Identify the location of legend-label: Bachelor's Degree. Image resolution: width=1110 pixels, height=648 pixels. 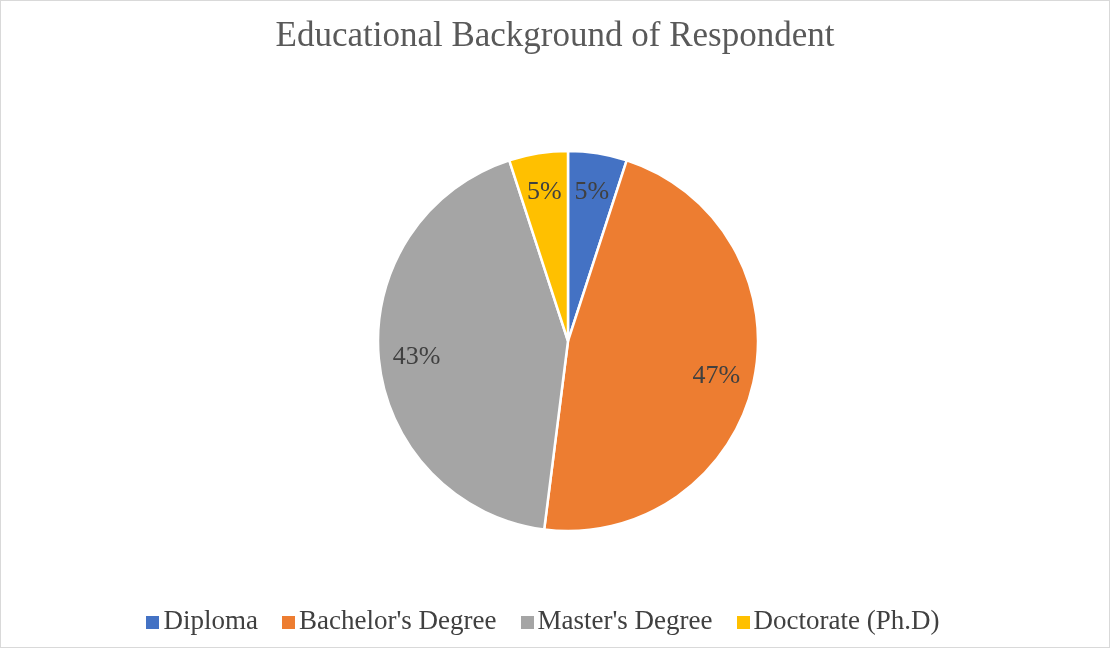
(397, 620).